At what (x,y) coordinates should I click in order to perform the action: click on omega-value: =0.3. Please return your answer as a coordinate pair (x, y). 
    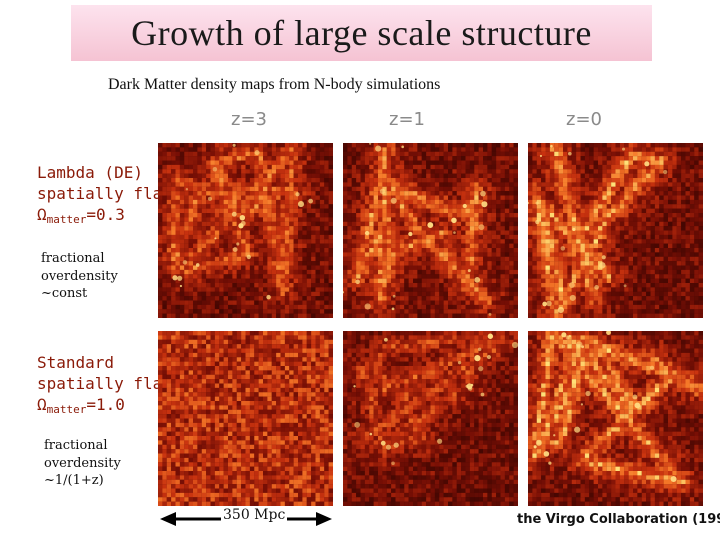
    Looking at the image, I should click on (105, 214).